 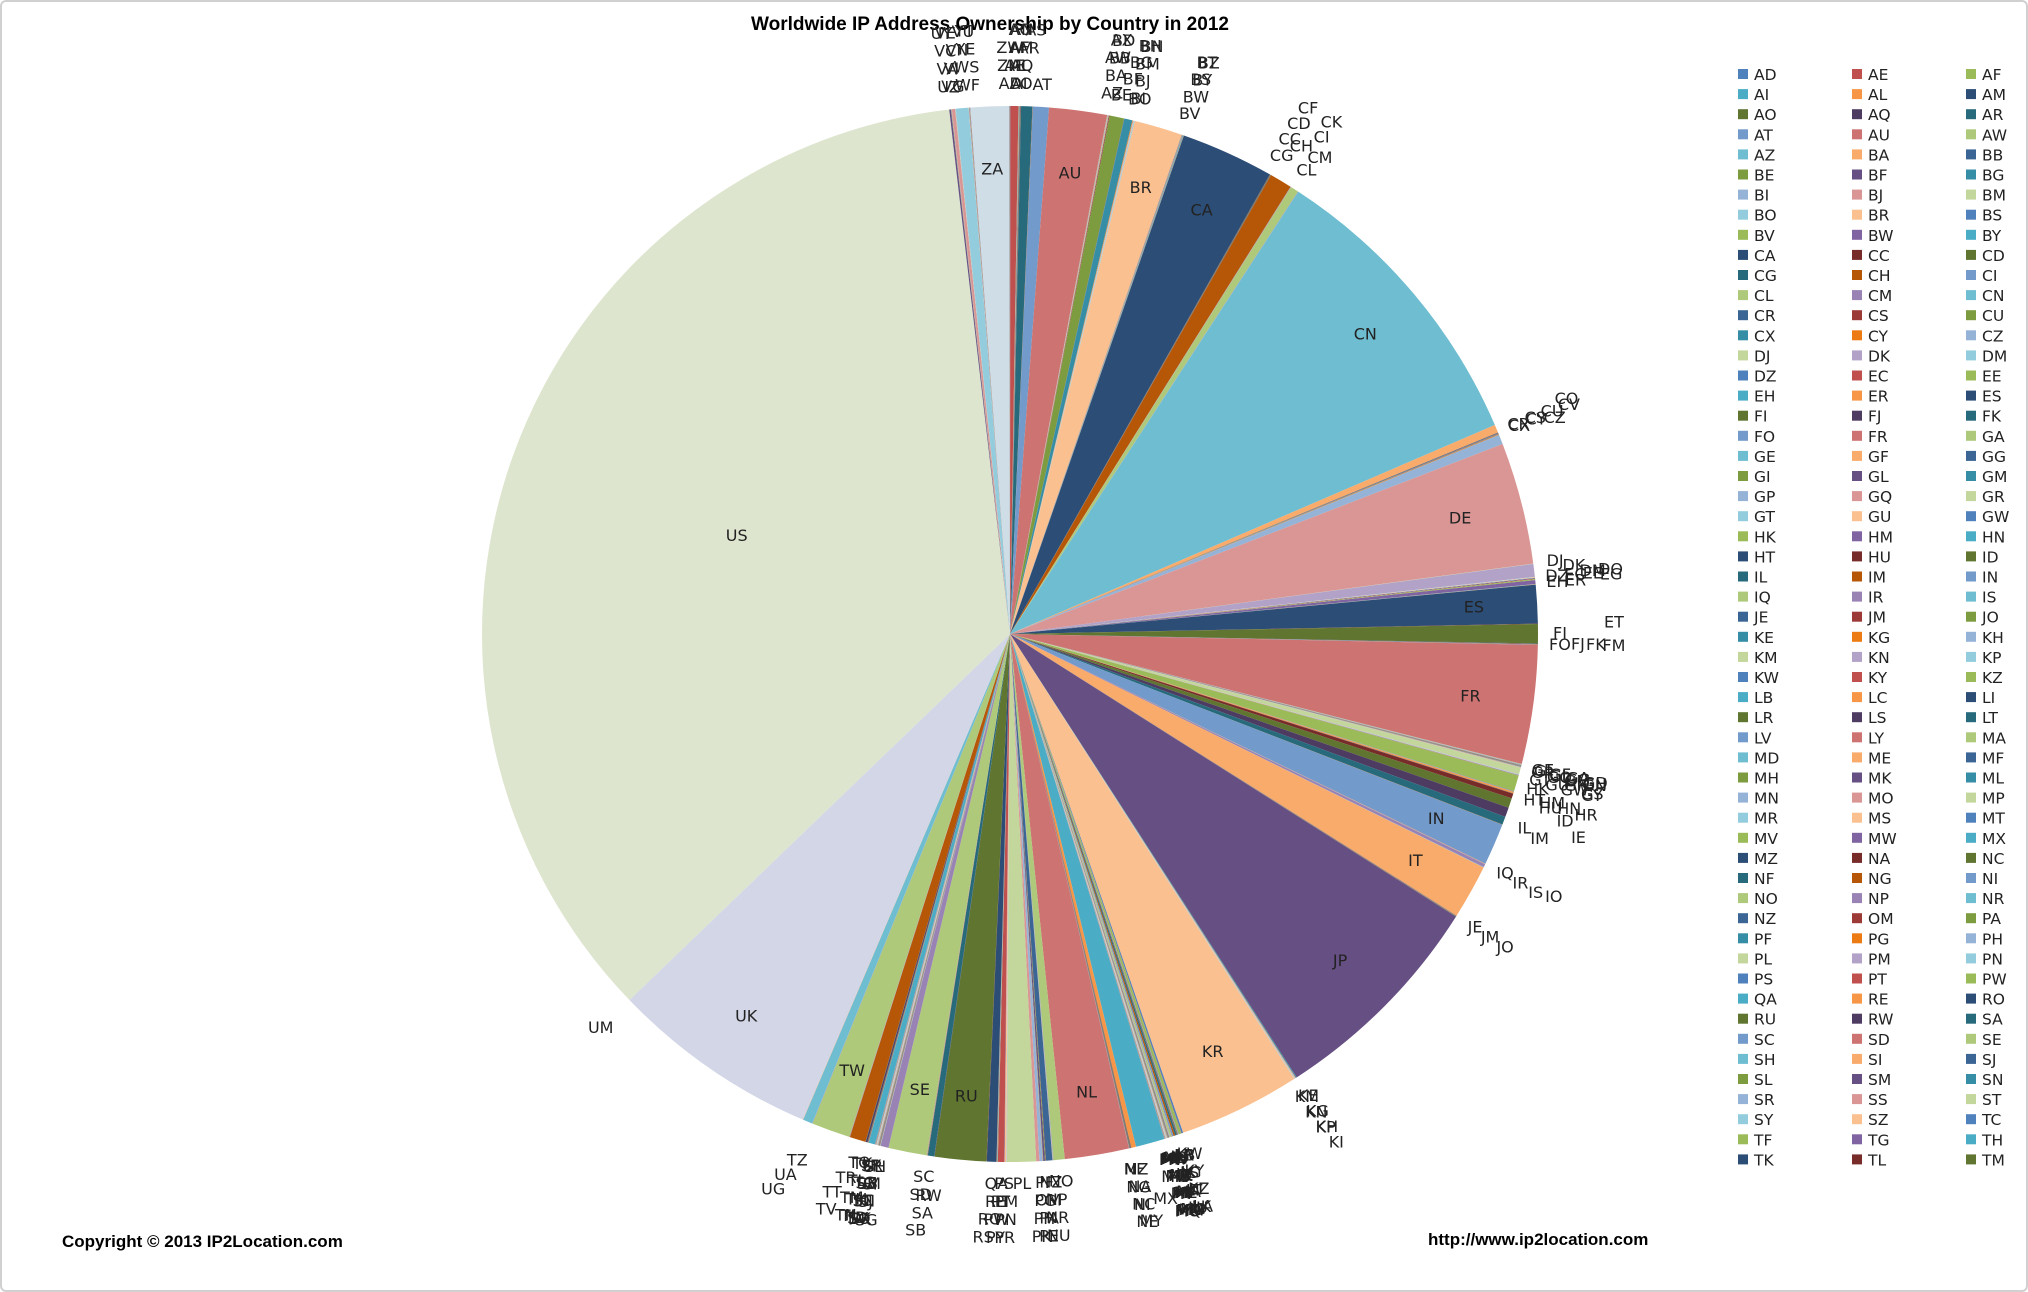 What do you see at coordinates (1857, 857) in the screenshot?
I see `legend-swatch-na` at bounding box center [1857, 857].